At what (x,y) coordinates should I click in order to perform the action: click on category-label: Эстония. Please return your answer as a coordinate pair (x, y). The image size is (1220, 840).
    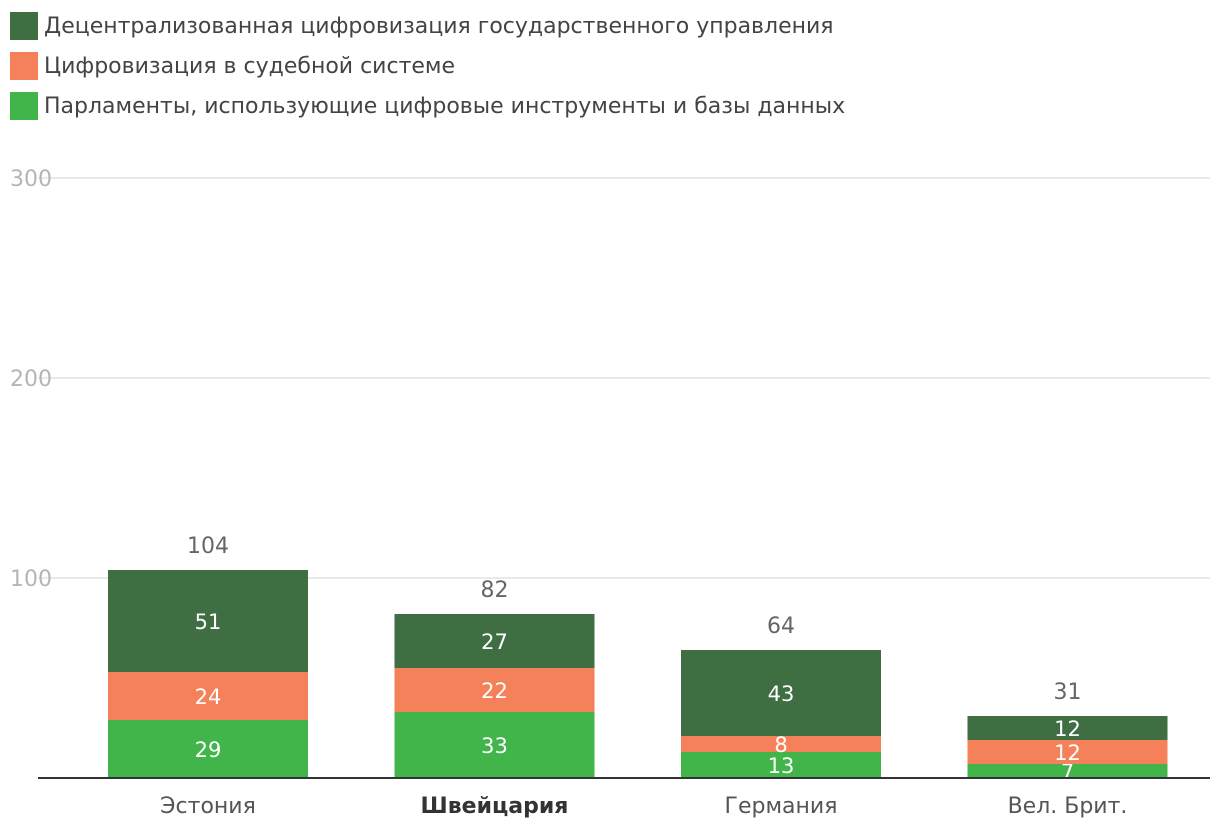
    Looking at the image, I should click on (208, 806).